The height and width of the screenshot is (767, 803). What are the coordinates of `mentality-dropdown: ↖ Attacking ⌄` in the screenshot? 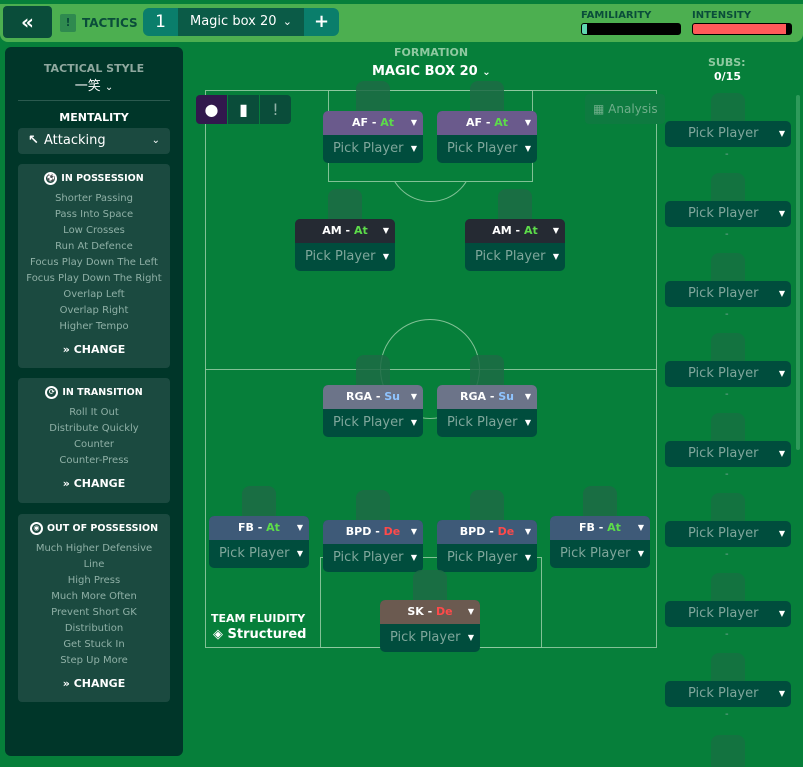 It's located at (94, 141).